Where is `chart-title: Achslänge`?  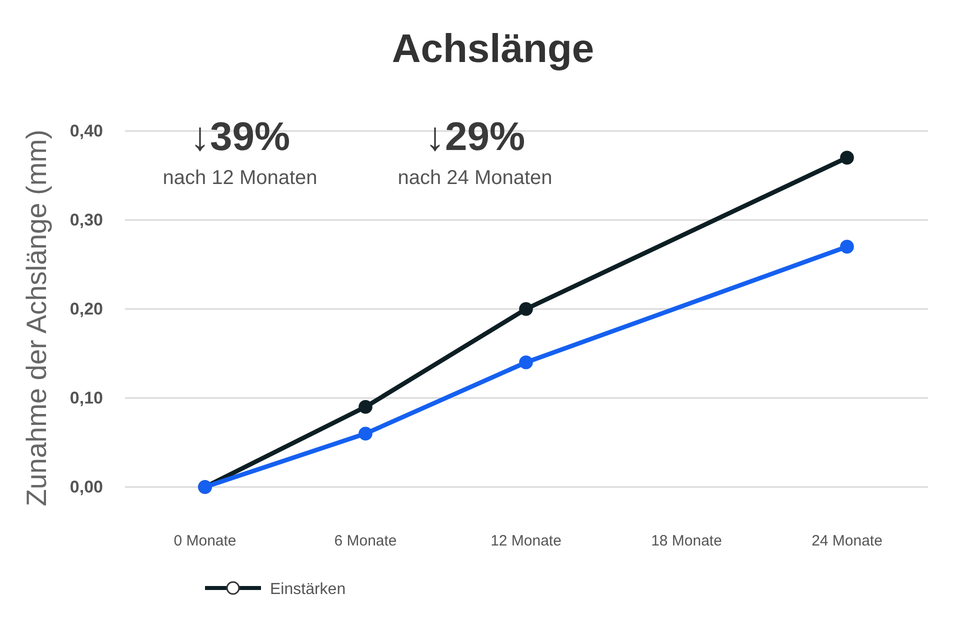
chart-title: Achslänge is located at coordinates (493, 49).